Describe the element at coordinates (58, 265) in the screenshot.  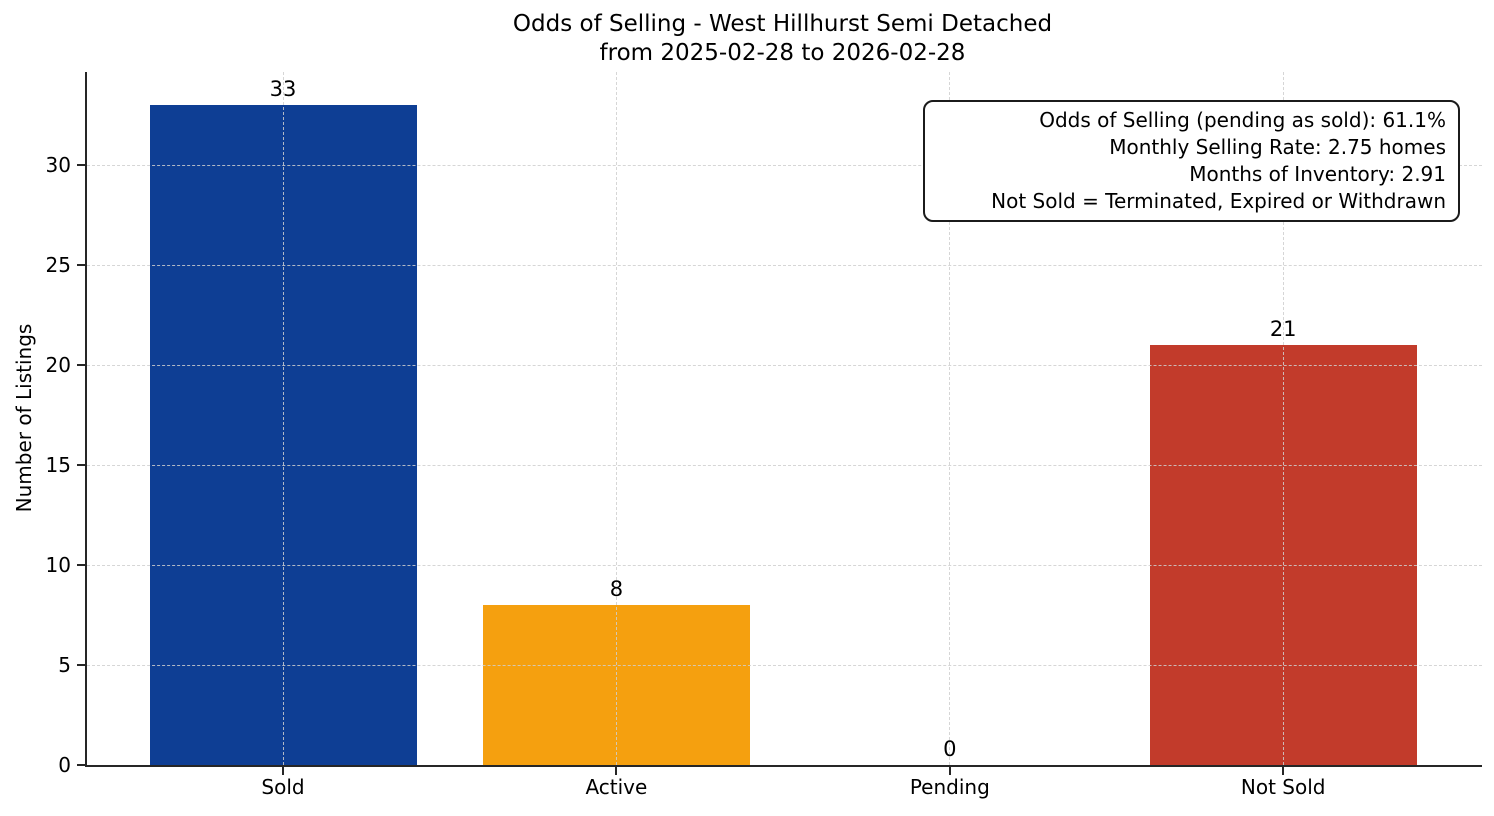
I see `y-tick-label-25: 25` at that location.